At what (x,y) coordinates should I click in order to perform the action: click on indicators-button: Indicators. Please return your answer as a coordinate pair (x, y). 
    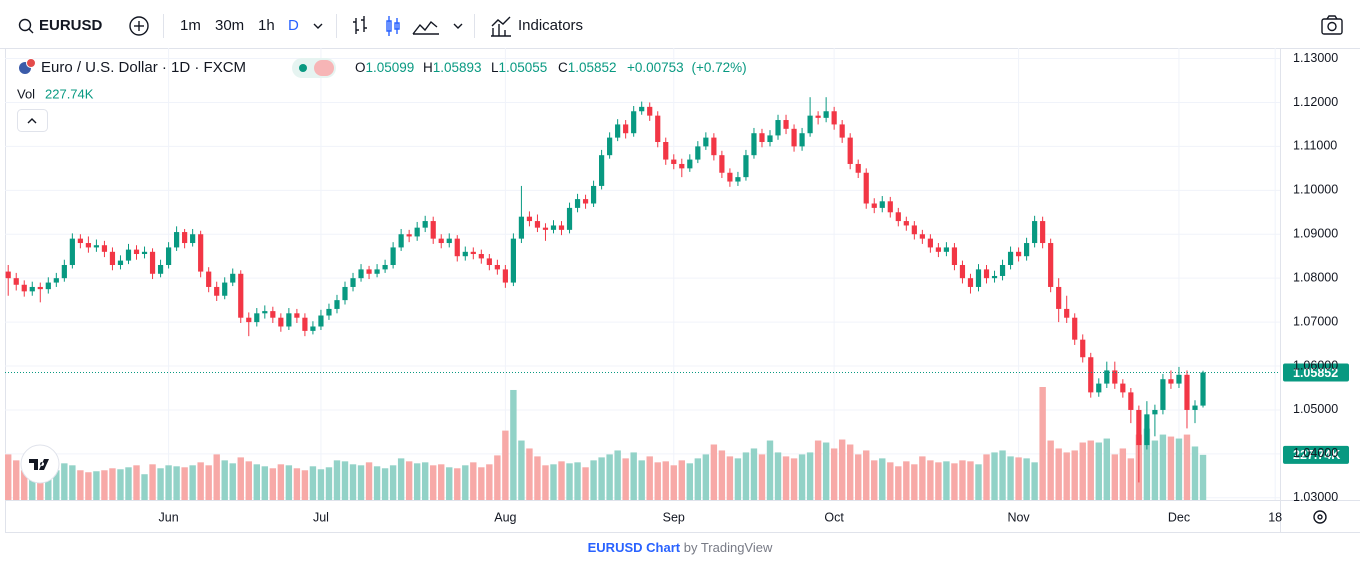
    Looking at the image, I should click on (537, 26).